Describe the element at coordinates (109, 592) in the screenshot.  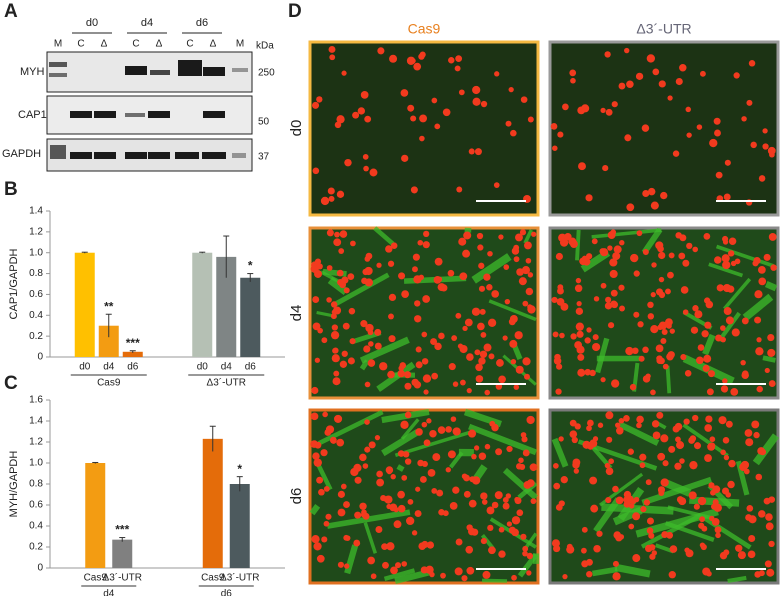
I see `group-label: d4` at that location.